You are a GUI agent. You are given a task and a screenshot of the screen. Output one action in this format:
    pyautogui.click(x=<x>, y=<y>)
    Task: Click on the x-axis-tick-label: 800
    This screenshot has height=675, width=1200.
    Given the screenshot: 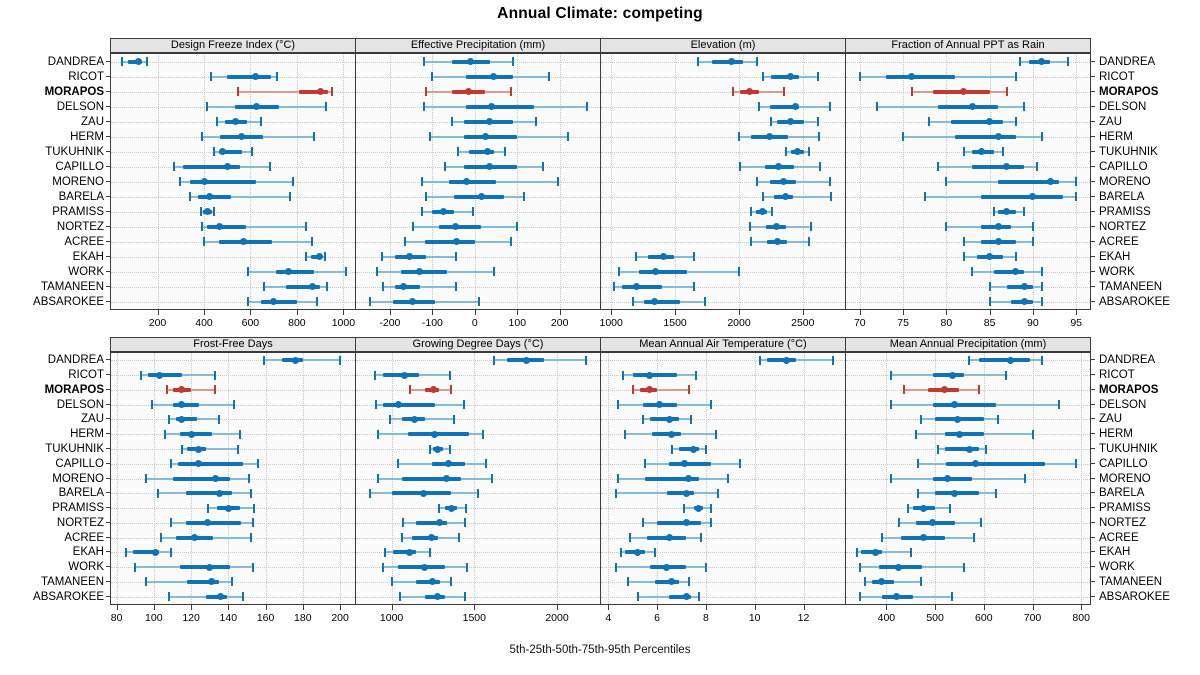 What is the action you would take?
    pyautogui.click(x=297, y=323)
    